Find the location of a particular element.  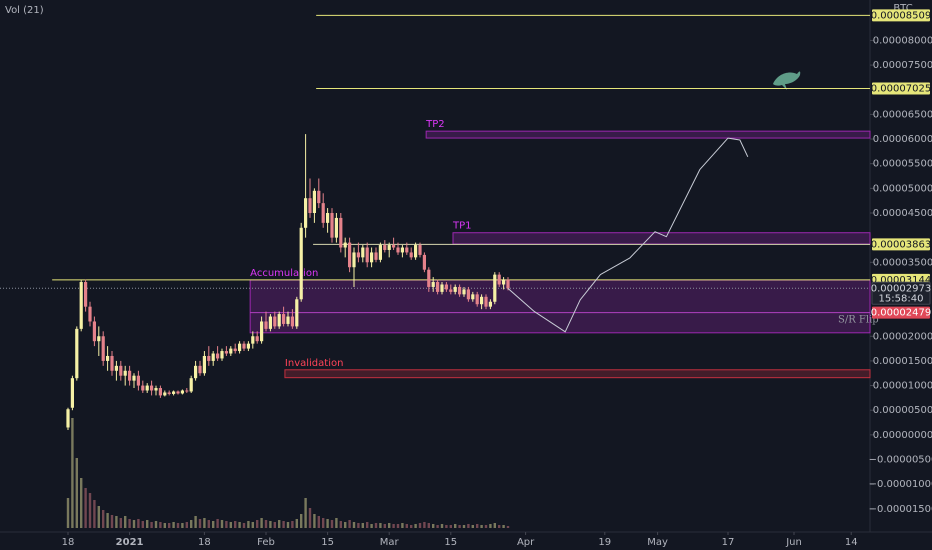

level-label: 0.00003144 is located at coordinates (901, 280).